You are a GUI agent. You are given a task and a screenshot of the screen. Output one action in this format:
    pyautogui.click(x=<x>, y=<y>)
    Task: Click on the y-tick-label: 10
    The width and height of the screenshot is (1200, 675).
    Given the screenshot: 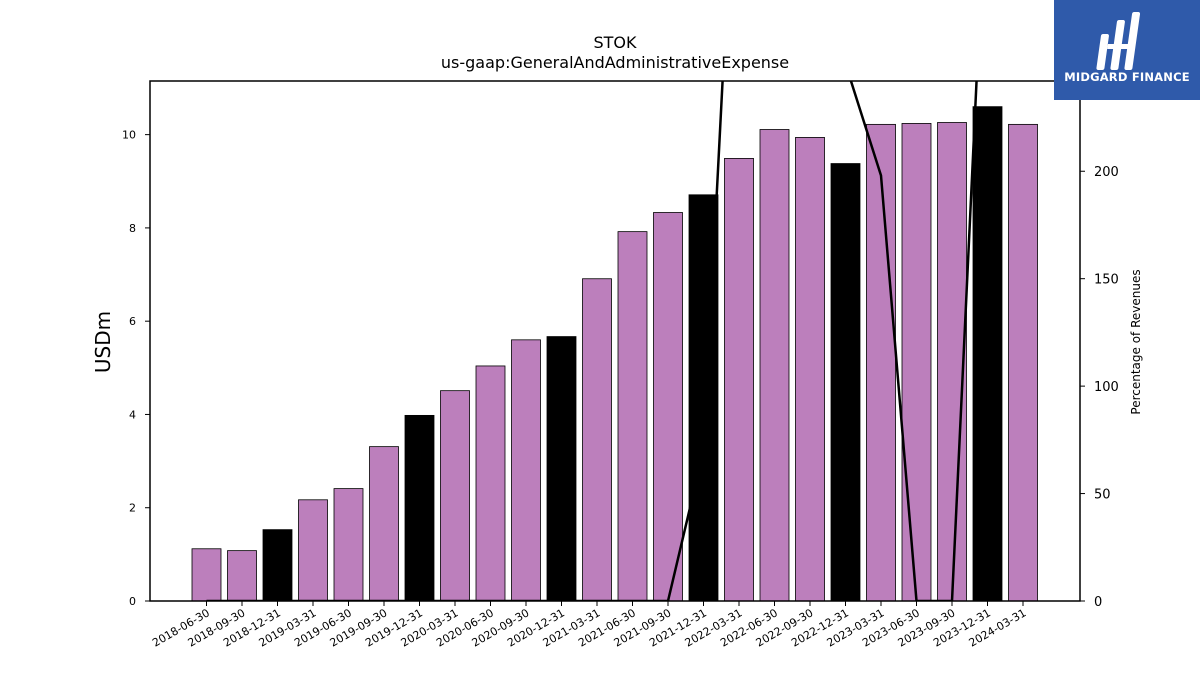 What is the action you would take?
    pyautogui.click(x=129, y=135)
    